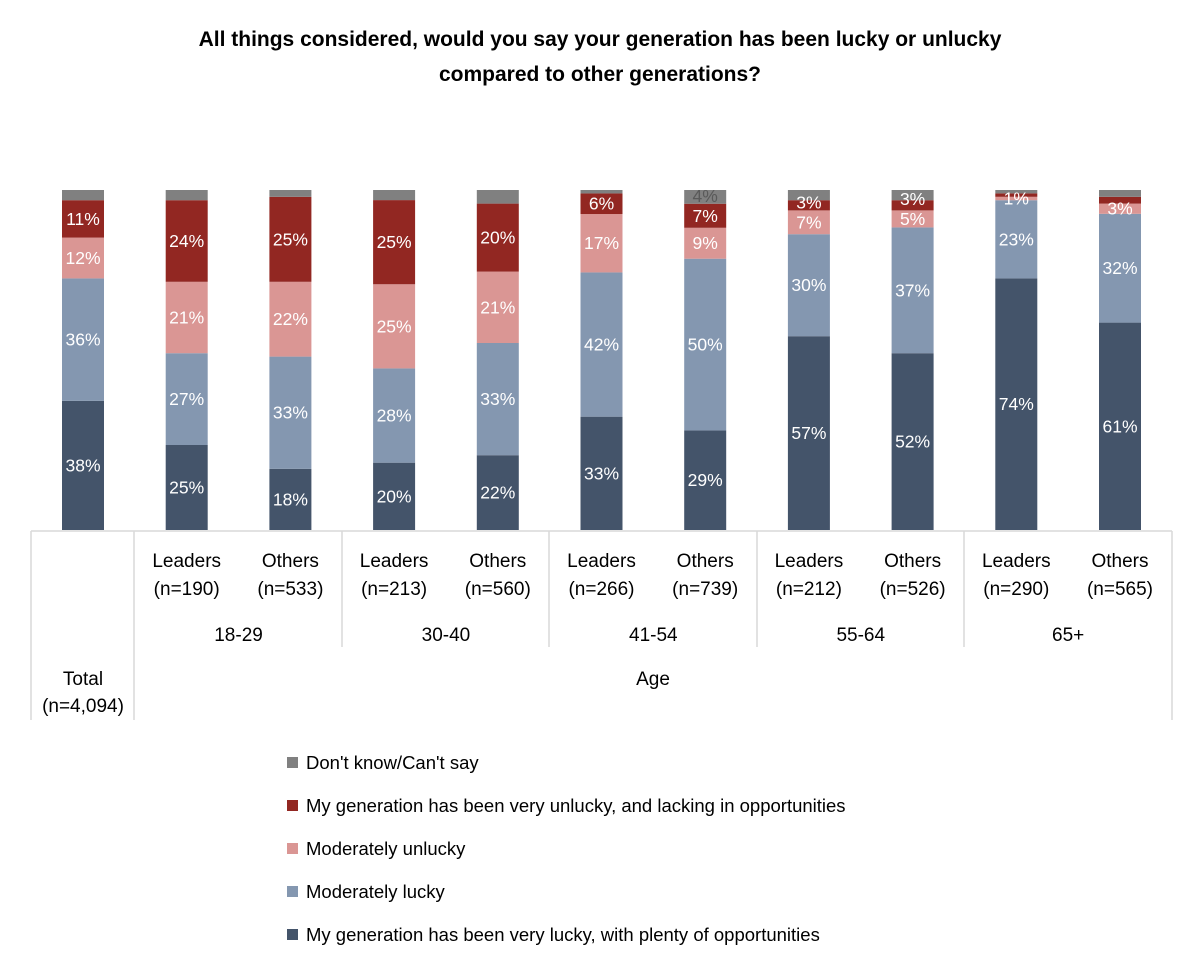 Image resolution: width=1200 pixels, height=966 pixels. Describe the element at coordinates (498, 589) in the screenshot. I see `category-n-label: (n=560)` at that location.